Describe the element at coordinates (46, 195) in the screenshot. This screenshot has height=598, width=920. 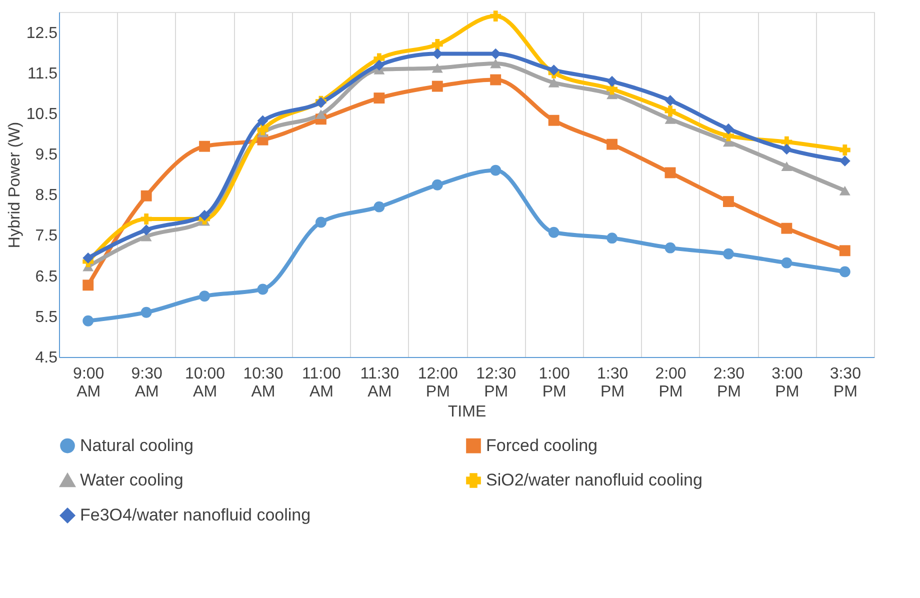
I see `y-tick-label: 8.5` at that location.